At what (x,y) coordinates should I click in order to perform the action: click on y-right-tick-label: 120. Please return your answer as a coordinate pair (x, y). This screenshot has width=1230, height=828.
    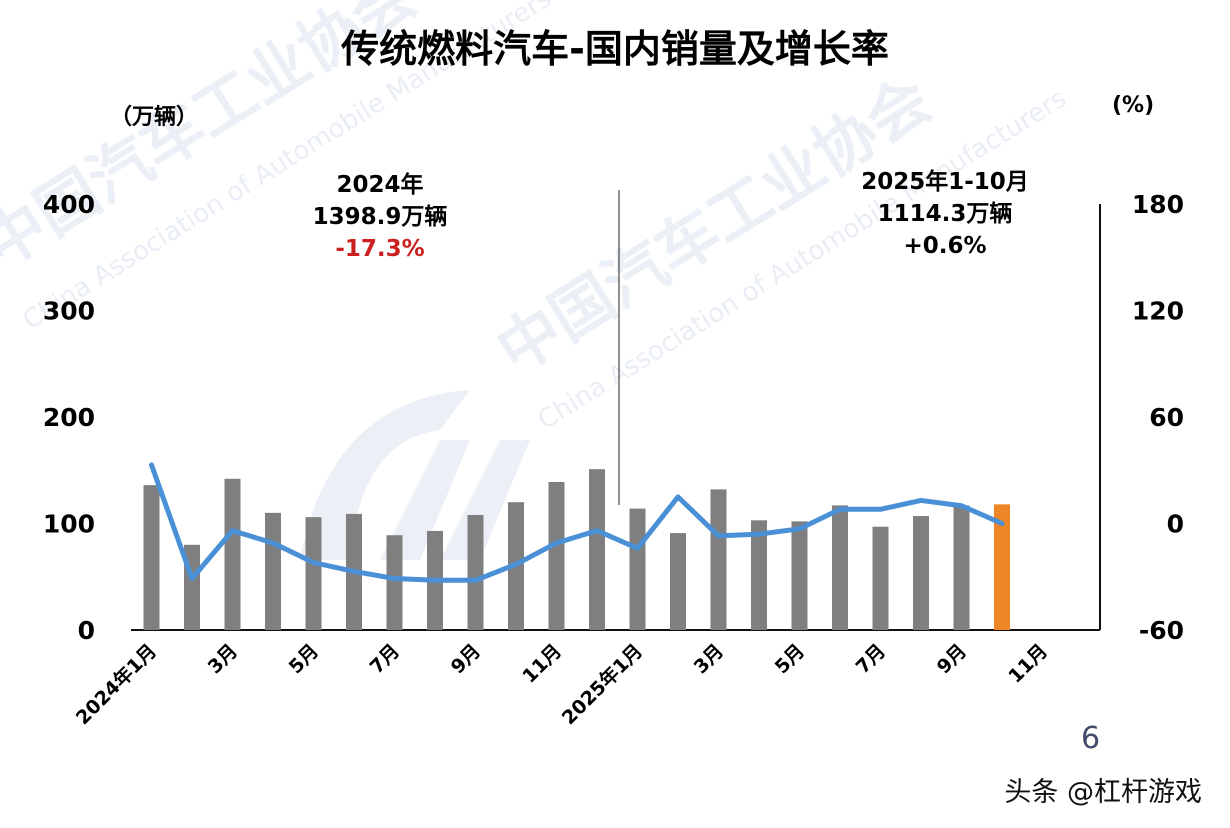
    Looking at the image, I should click on (1158, 311).